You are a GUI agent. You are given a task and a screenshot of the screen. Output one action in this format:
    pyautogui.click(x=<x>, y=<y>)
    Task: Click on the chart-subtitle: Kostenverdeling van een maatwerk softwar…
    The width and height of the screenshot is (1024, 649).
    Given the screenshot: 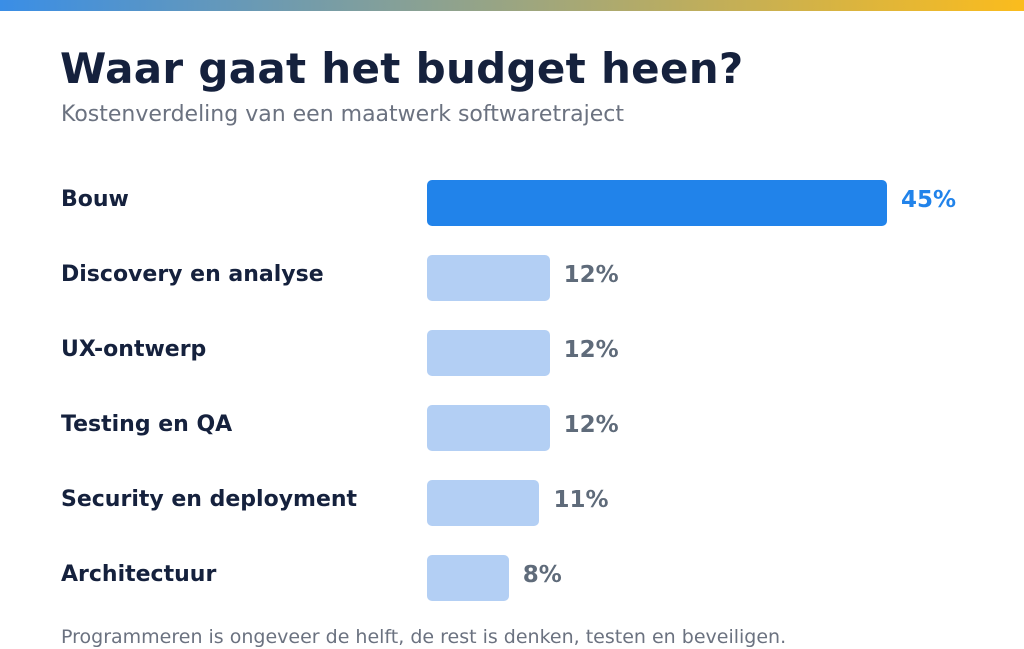 What is the action you would take?
    pyautogui.click(x=342, y=114)
    